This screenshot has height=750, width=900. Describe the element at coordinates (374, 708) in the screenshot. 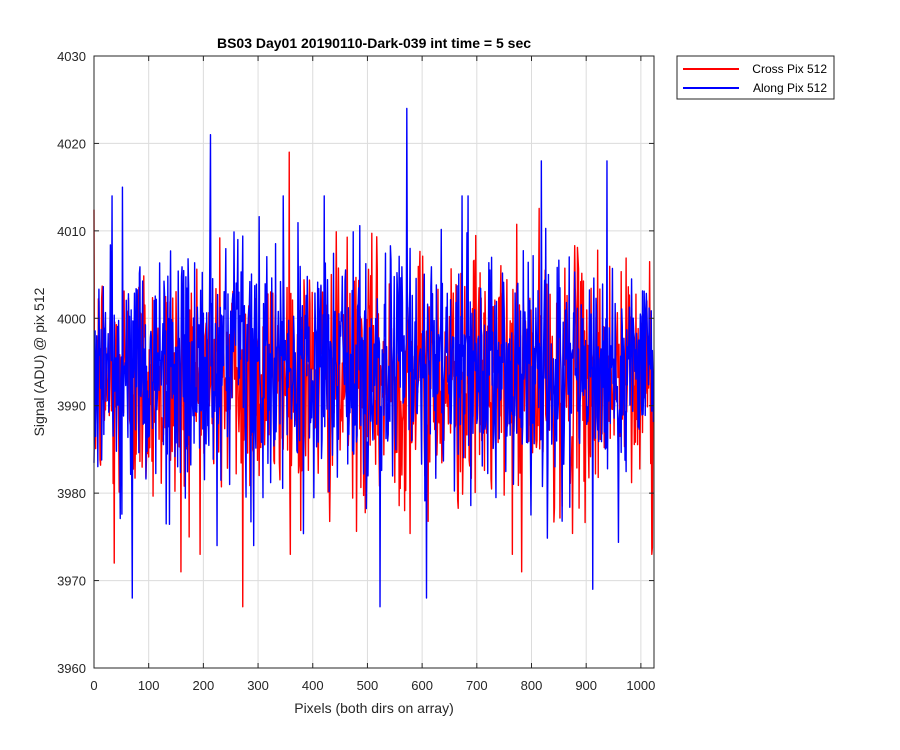

I see `x-axis-label: Pixels (both dirs on array)` at that location.